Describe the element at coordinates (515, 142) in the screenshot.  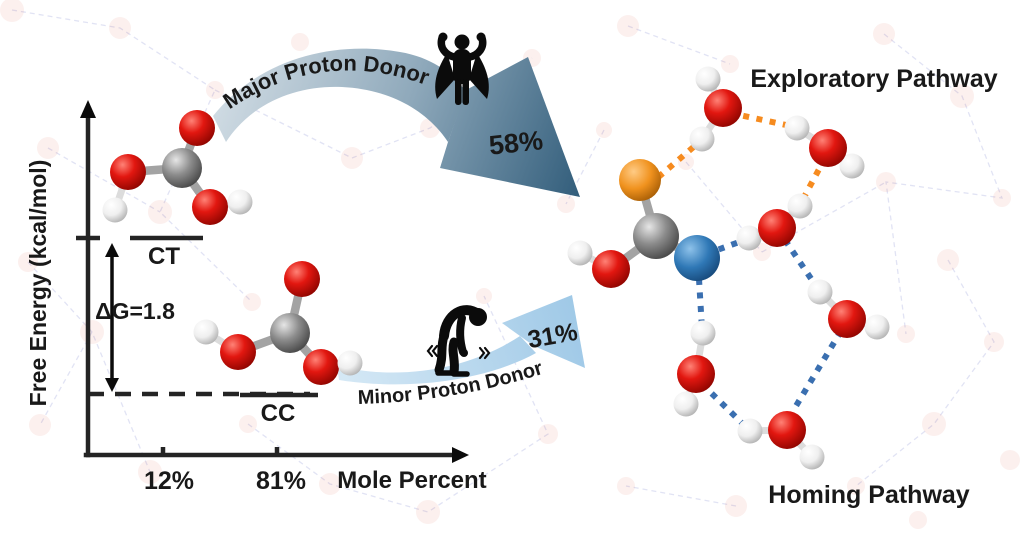
I see `major-percent-label: 58%` at that location.